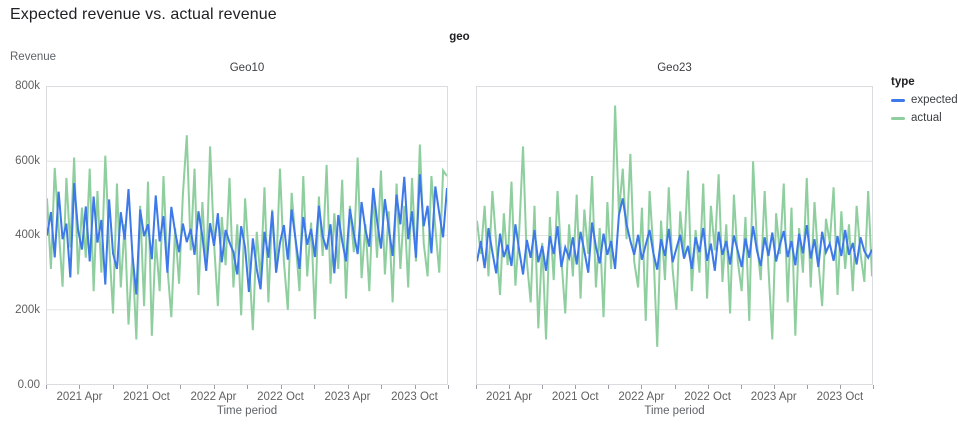 Image resolution: width=958 pixels, height=424 pixels. Describe the element at coordinates (459, 37) in the screenshot. I see `facet-field-label: geo` at that location.